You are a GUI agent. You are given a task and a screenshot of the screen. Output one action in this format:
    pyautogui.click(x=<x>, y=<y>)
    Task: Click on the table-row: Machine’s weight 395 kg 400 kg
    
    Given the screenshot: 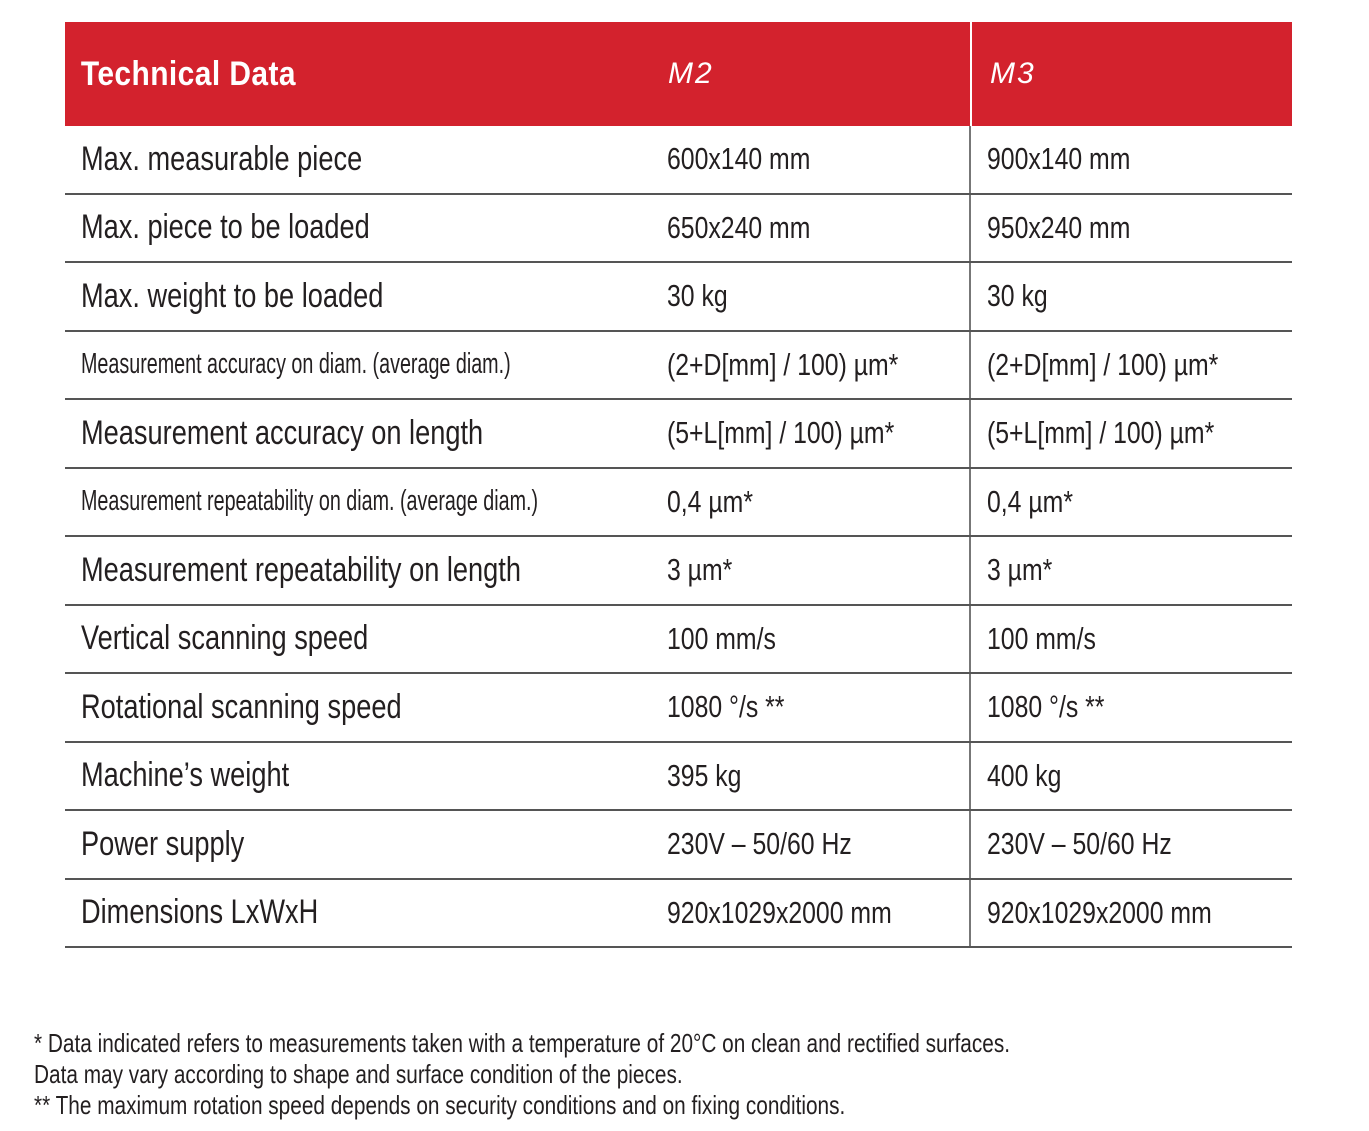 What is the action you would take?
    pyautogui.click(x=678, y=776)
    